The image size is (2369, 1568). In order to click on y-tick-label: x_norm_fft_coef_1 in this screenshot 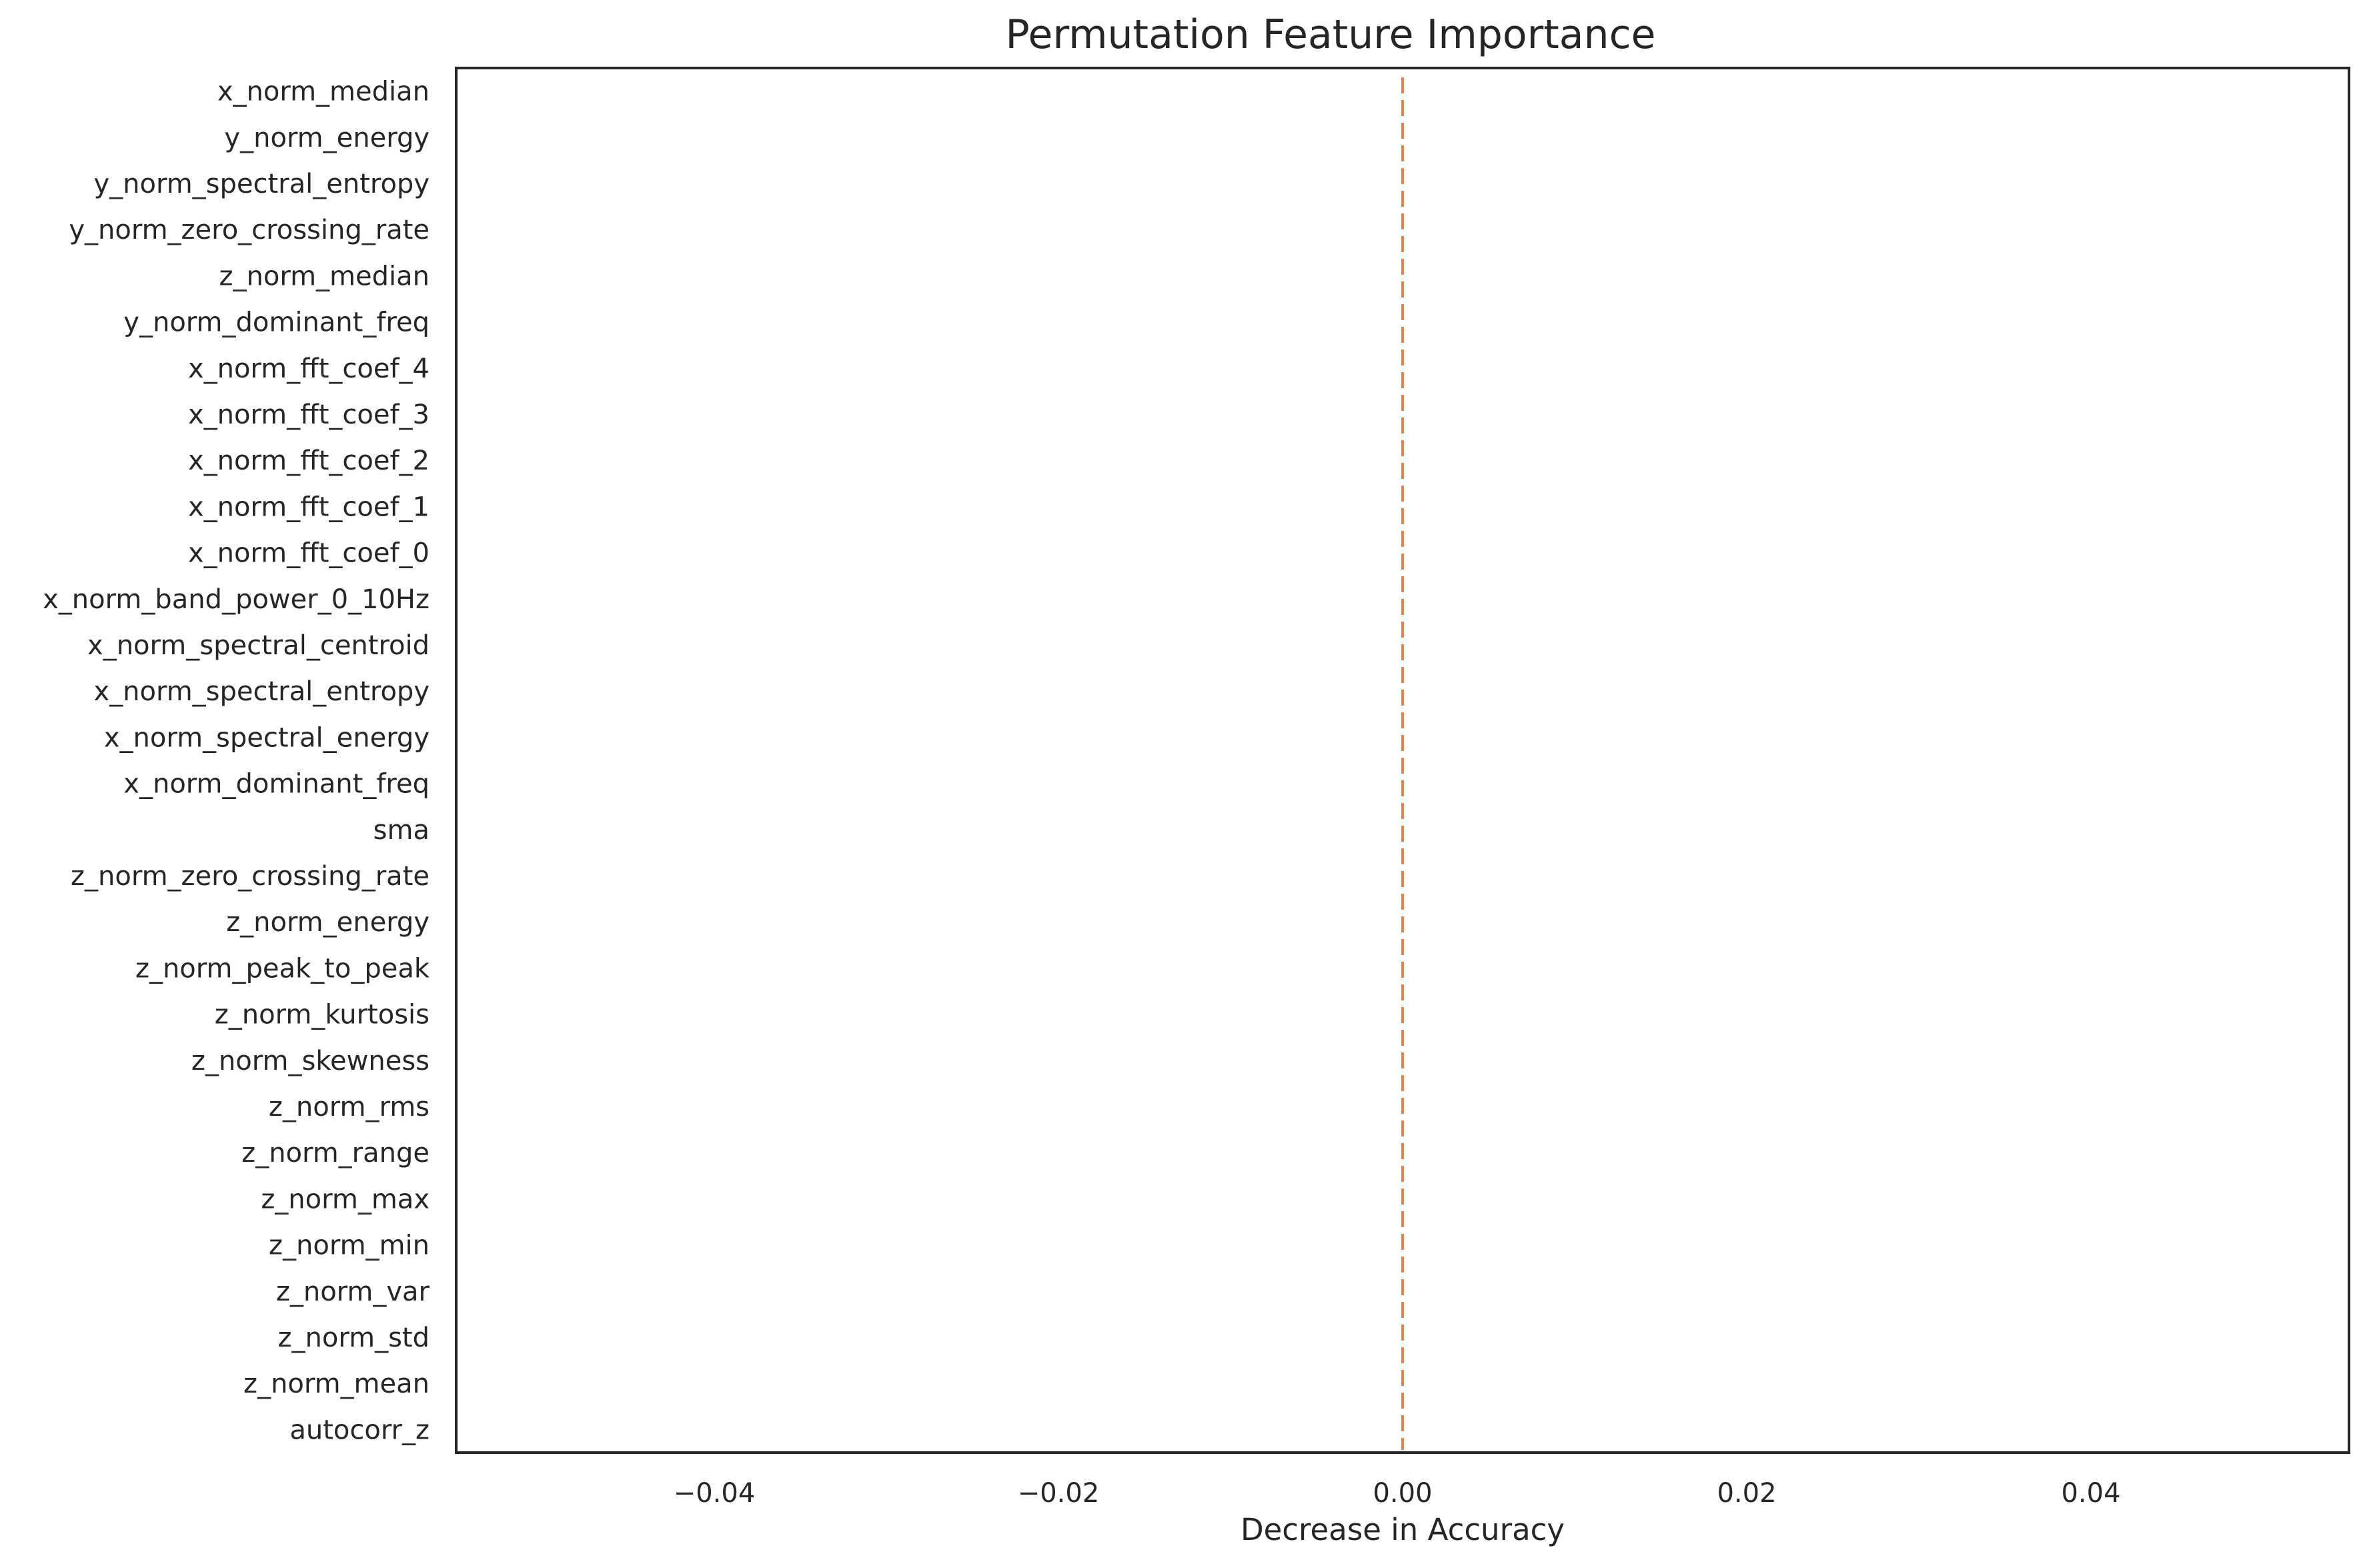, I will do `click(309, 507)`.